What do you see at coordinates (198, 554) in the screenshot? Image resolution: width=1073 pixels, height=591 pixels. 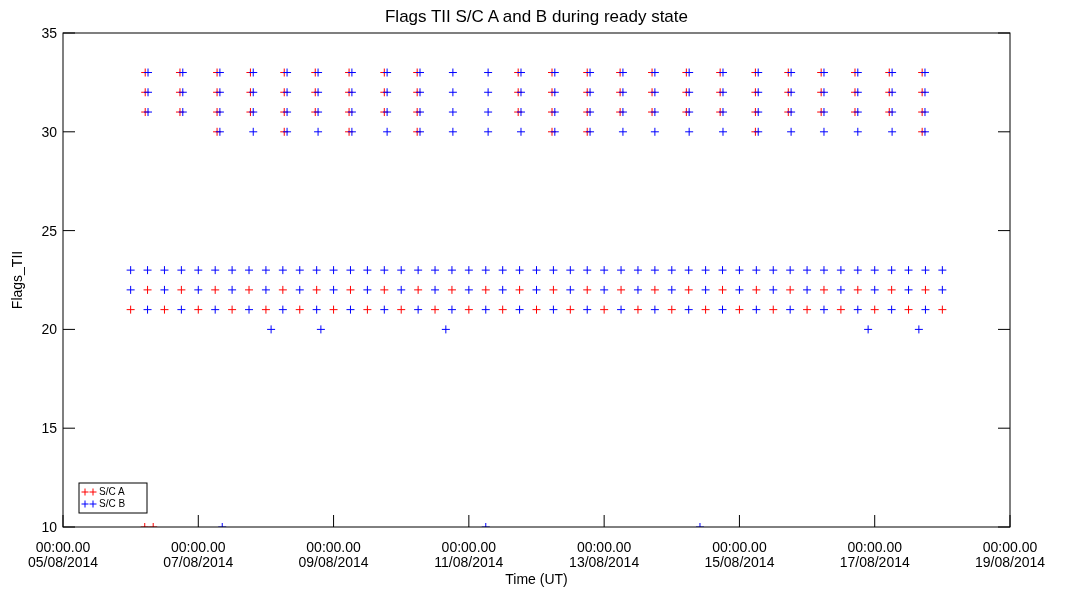 I see `x-tick-label: 00:00.00 07/08/2014` at bounding box center [198, 554].